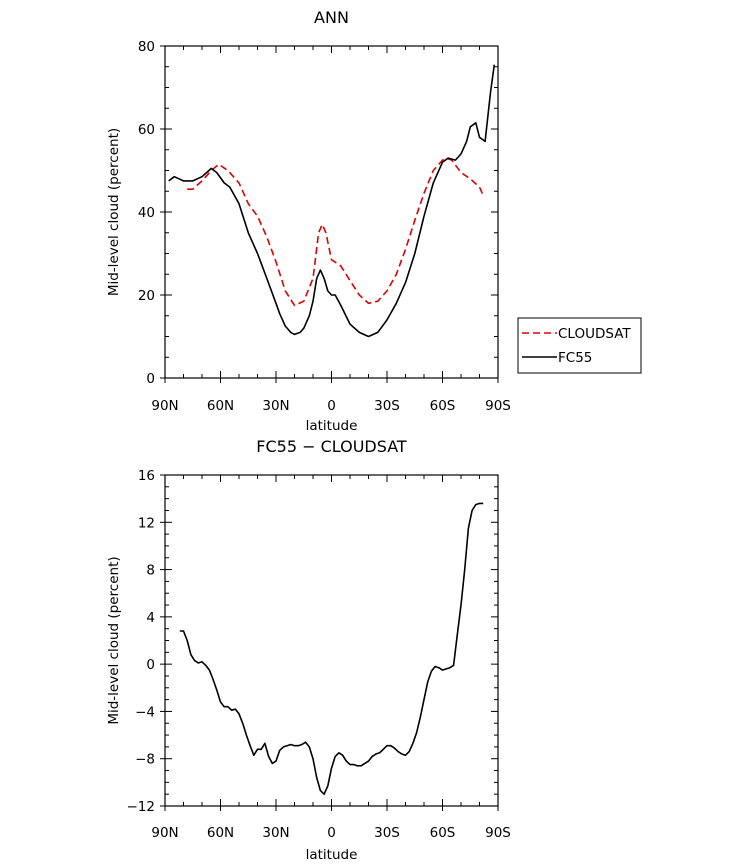 Image resolution: width=733 pixels, height=866 pixels. What do you see at coordinates (331, 649) in the screenshot?
I see `series-line-difference` at bounding box center [331, 649].